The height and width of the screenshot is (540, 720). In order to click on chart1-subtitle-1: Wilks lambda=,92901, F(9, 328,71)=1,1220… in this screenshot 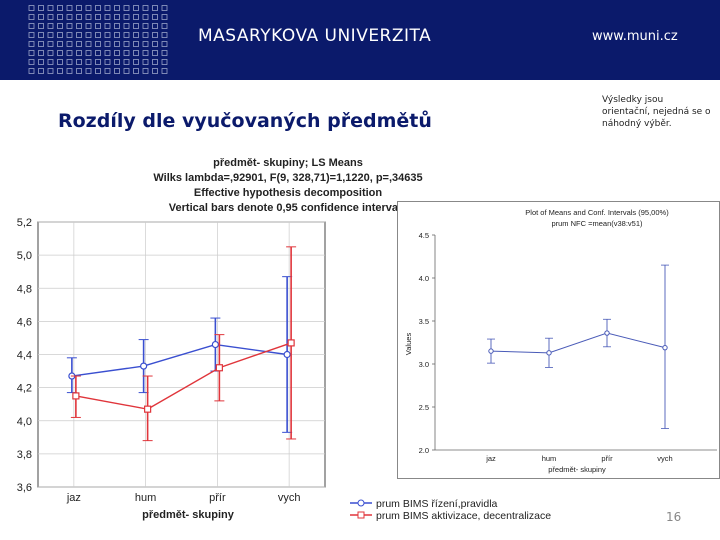, I will do `click(287, 178)`.